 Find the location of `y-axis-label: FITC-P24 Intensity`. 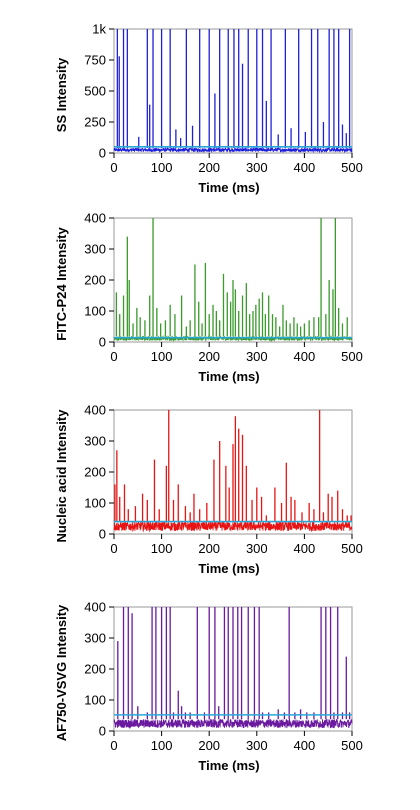

y-axis-label: FITC-P24 Intensity is located at coordinates (61, 284).